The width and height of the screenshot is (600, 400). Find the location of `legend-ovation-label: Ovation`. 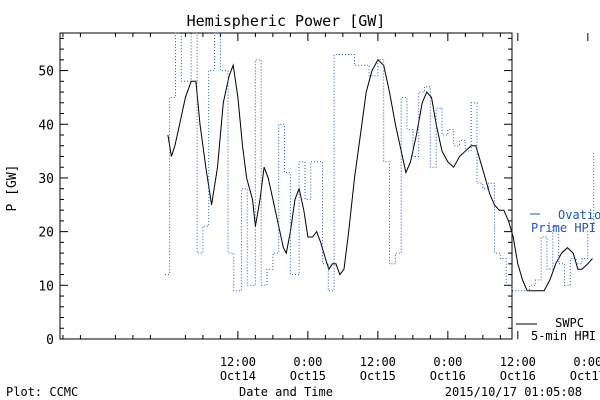

legend-ovation-label: Ovation is located at coordinates (579, 215).